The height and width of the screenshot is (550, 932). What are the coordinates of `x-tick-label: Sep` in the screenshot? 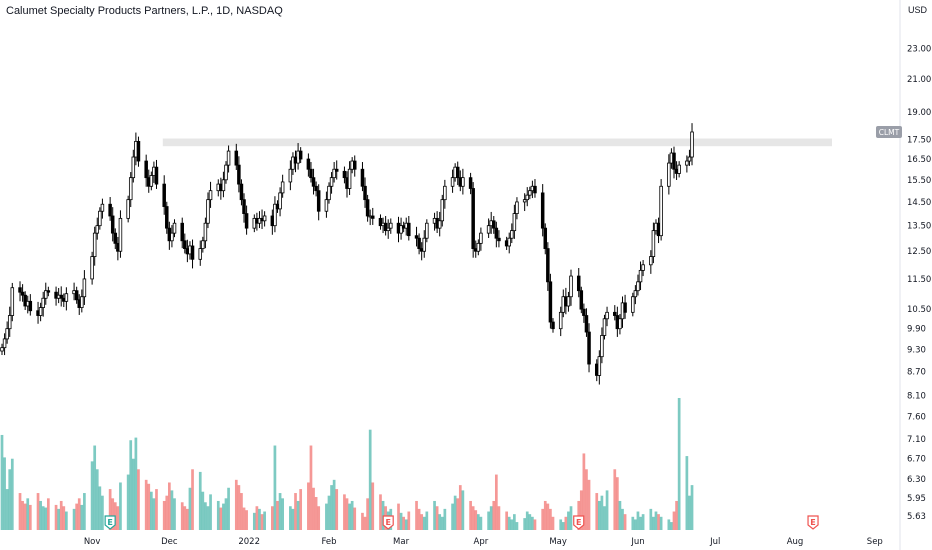 It's located at (875, 542).